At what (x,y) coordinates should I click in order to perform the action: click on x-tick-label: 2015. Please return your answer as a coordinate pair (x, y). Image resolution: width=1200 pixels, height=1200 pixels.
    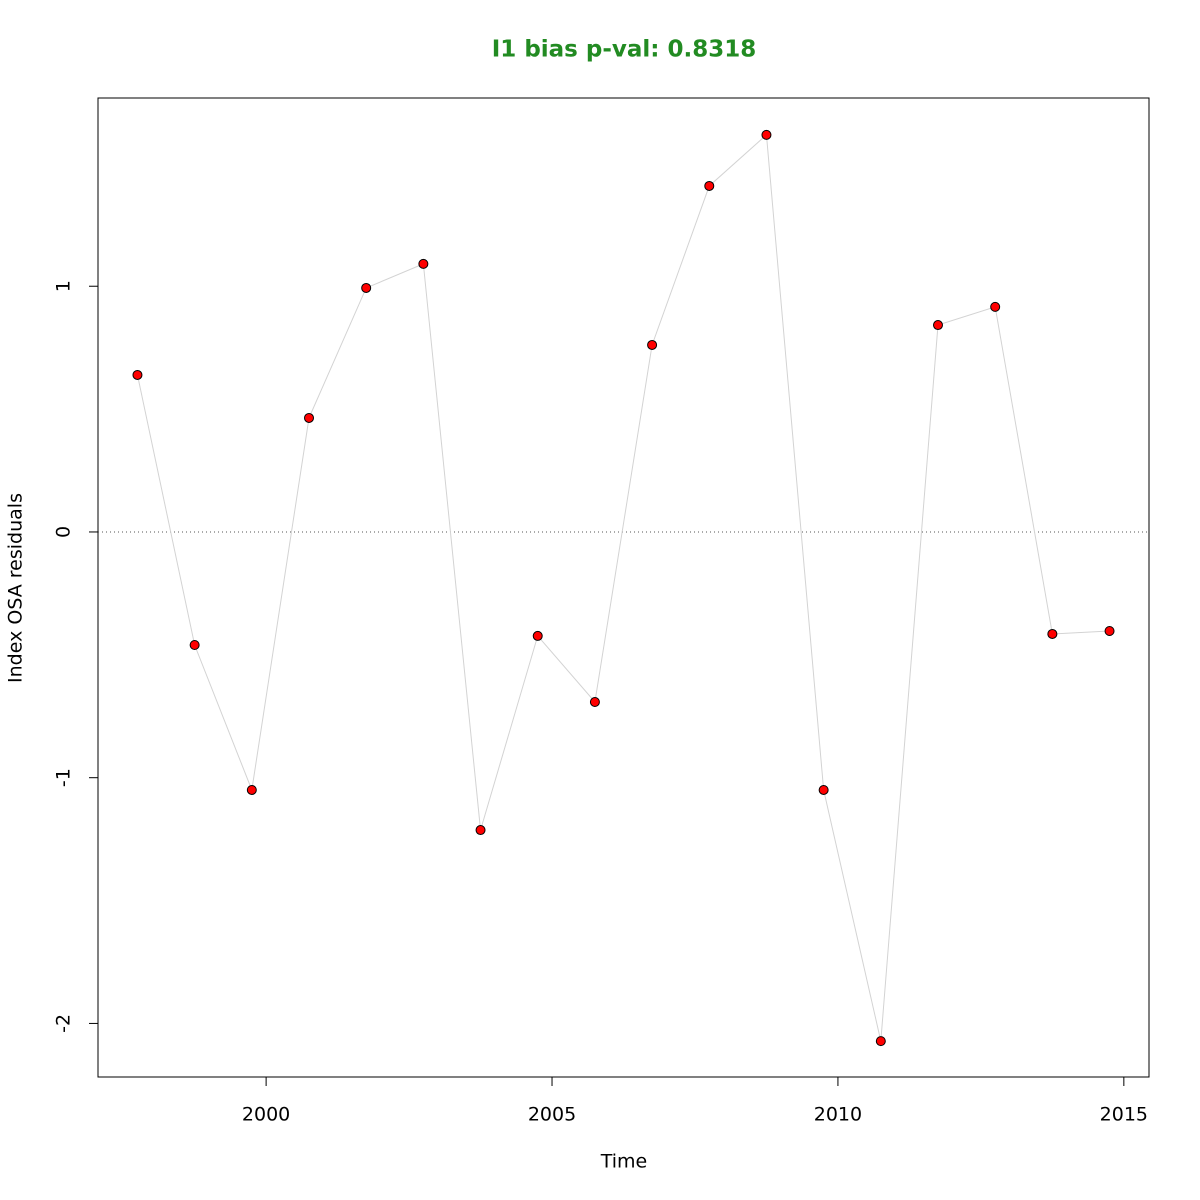
    Looking at the image, I should click on (1124, 1115).